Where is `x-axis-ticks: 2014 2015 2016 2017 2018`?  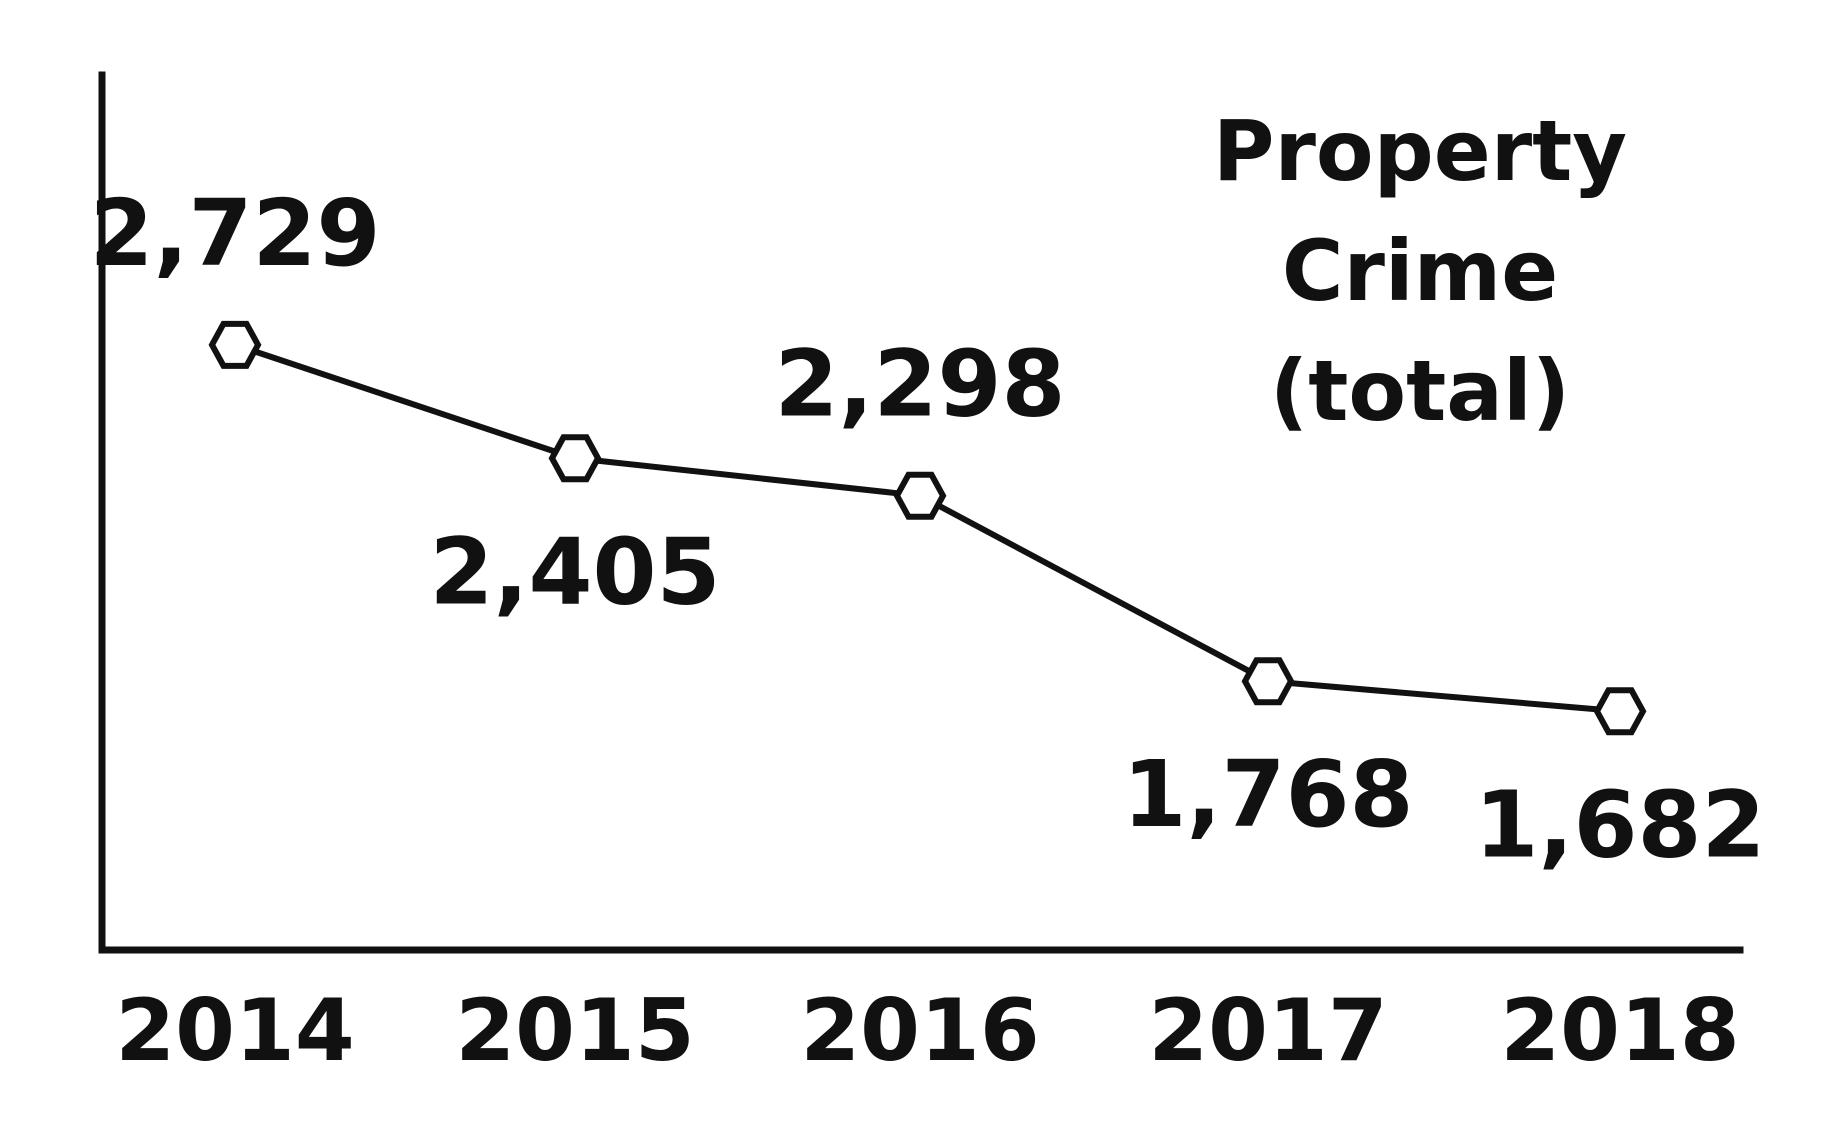 x-axis-ticks: 2014 2015 2016 2017 2018 is located at coordinates (927, 1031).